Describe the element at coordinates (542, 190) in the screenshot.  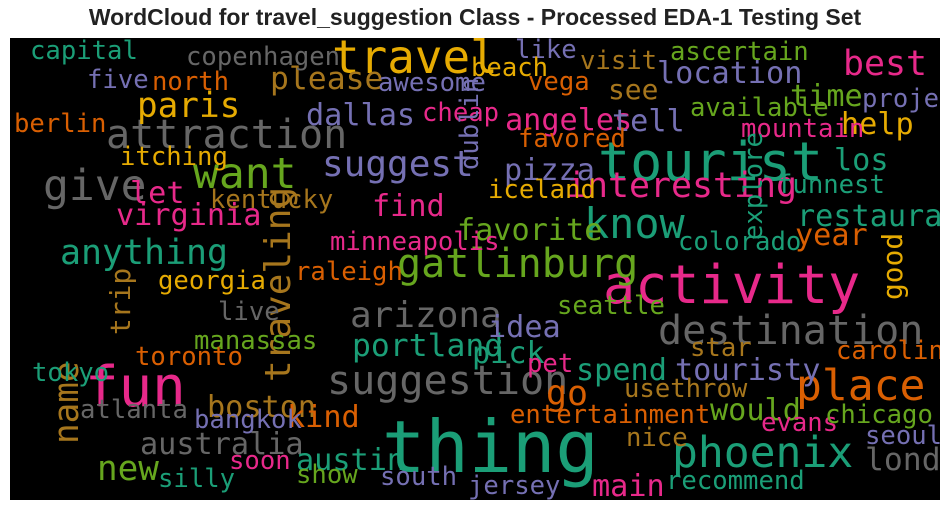
I see `word-iceland: iceland` at that location.